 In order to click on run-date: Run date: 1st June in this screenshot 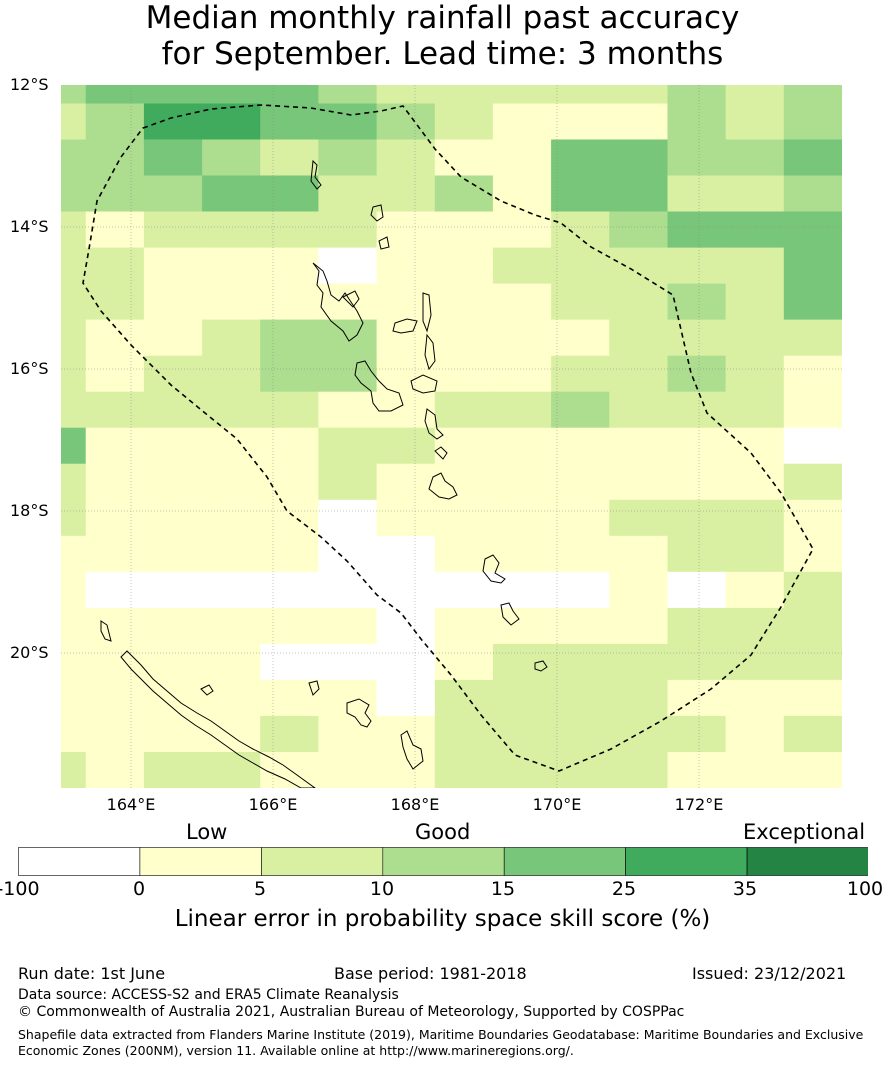, I will do `click(92, 973)`.